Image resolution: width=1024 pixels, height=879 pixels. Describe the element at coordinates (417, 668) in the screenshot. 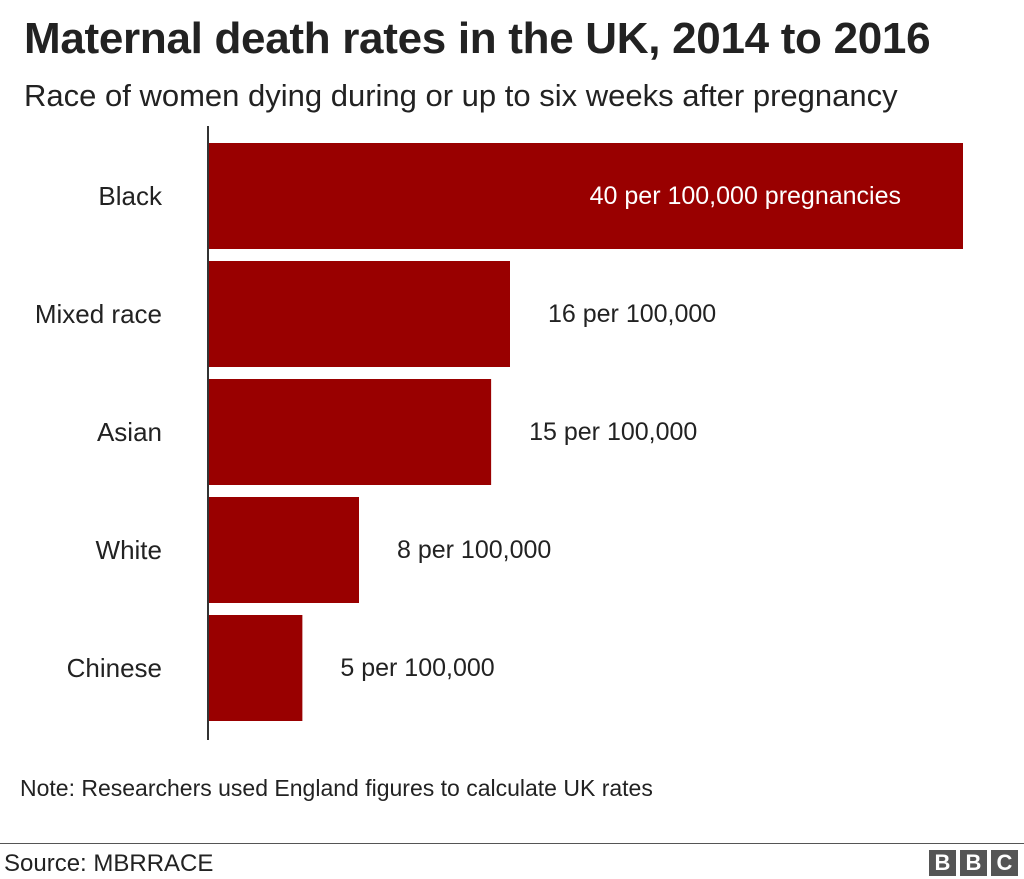

I see `data-label: 5 per 100,000` at that location.